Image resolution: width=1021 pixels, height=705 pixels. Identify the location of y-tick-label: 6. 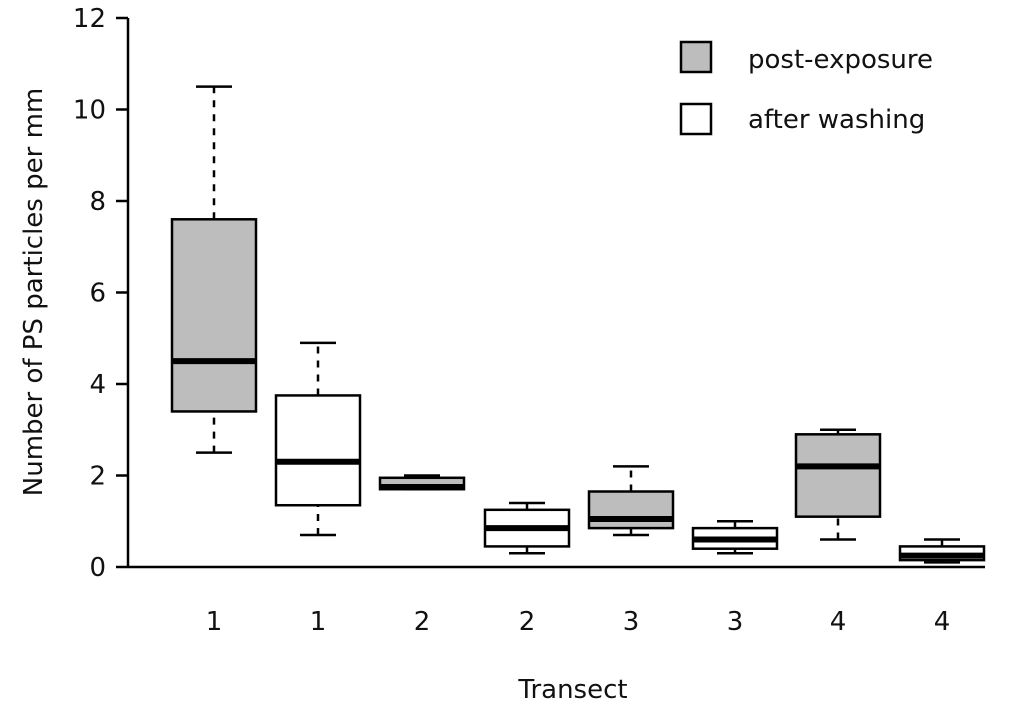
(97, 294).